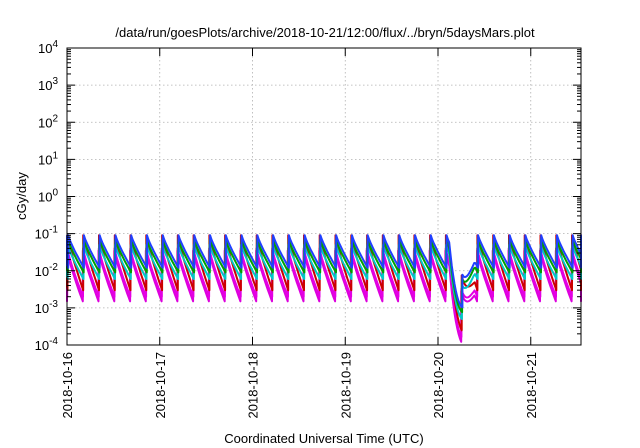 The image size is (640, 448). What do you see at coordinates (47, 233) in the screenshot?
I see `y-tick-label: 10⁻¹` at bounding box center [47, 233].